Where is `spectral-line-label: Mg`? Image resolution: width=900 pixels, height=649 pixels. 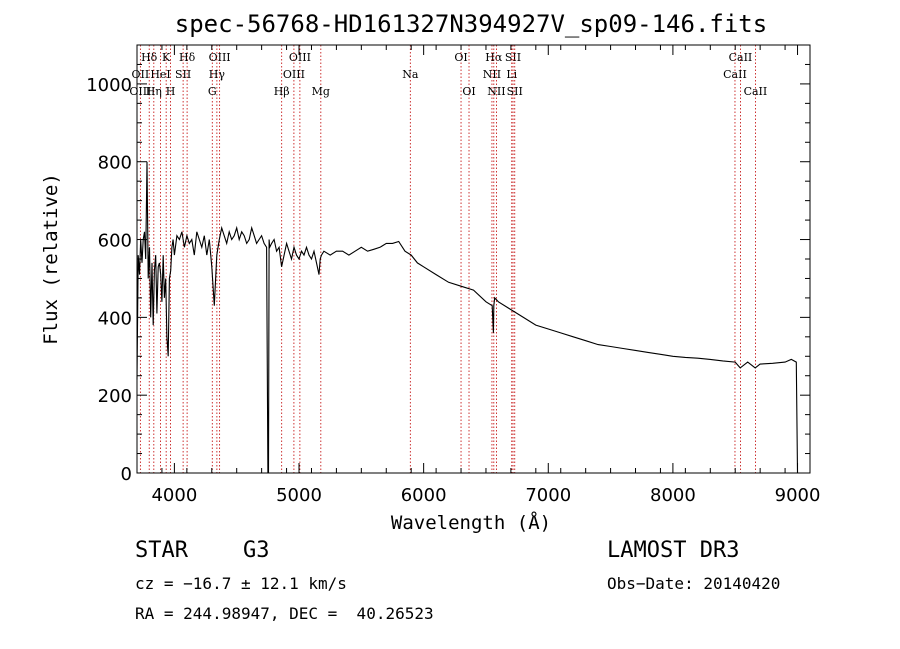 spectral-line-label: Mg is located at coordinates (321, 91).